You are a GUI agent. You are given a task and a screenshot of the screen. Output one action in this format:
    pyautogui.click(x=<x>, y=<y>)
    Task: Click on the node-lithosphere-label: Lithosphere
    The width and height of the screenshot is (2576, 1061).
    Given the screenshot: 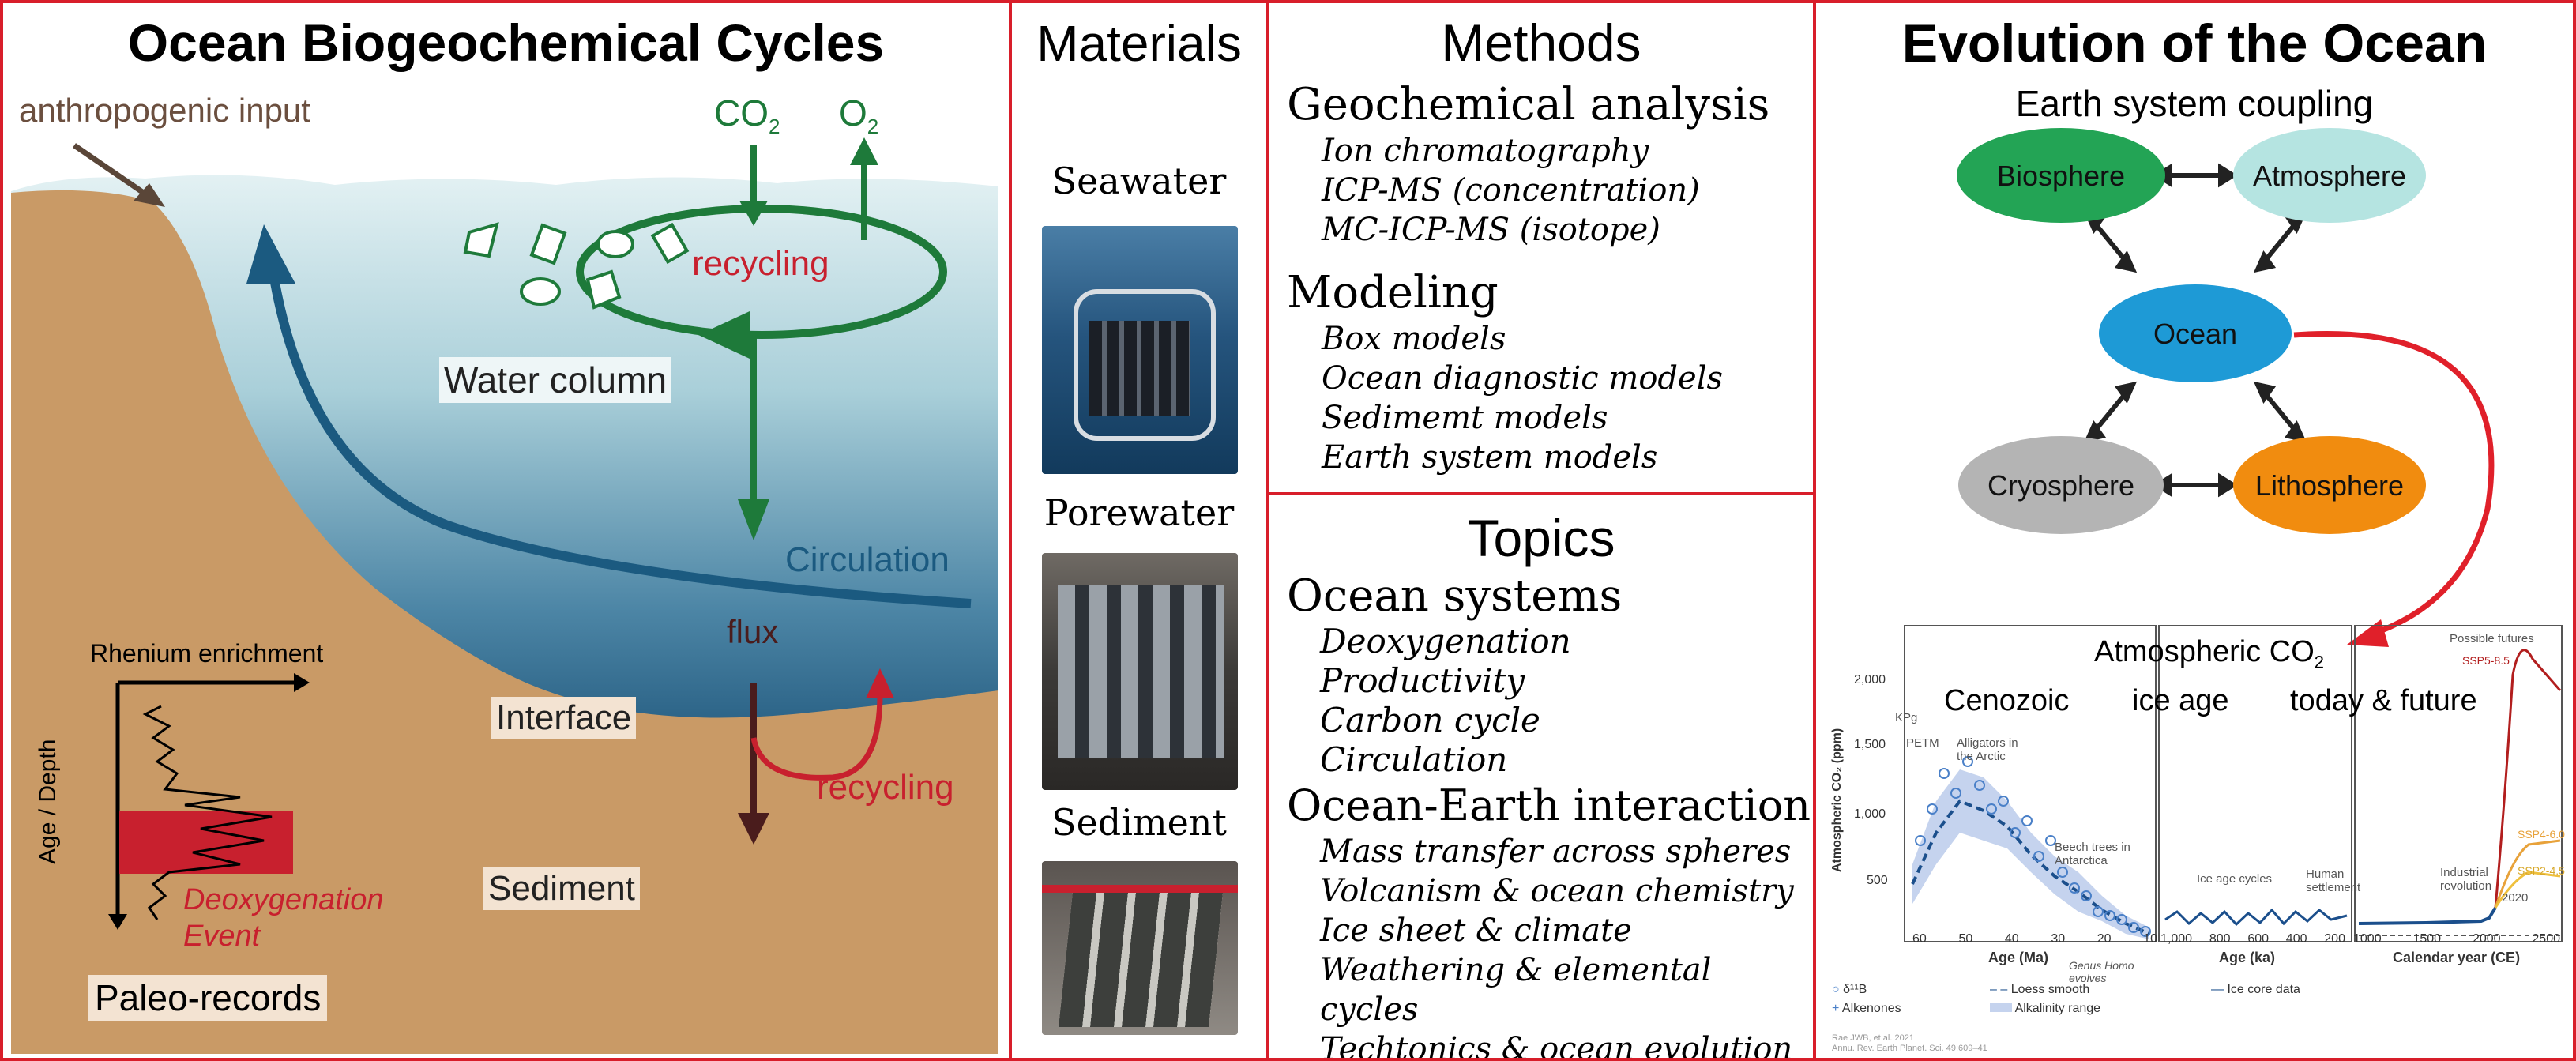 What is the action you would take?
    pyautogui.click(x=2329, y=485)
    